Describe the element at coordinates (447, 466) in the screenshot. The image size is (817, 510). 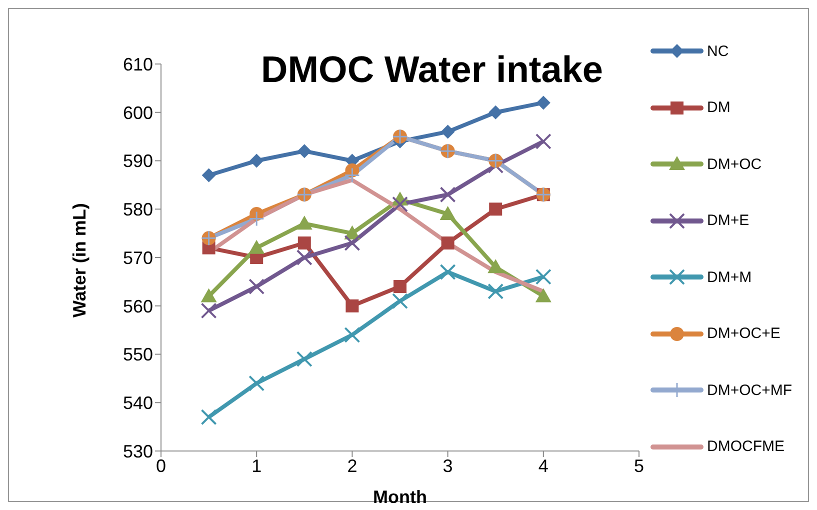
I see `x-tick-label: 3` at that location.